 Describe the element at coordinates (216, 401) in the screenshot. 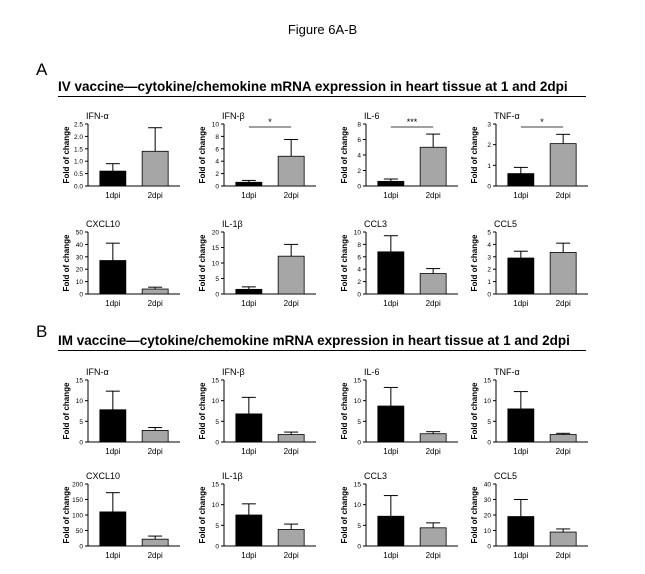

I see `chart-b-ifn-β-ytick-label: 10` at that location.